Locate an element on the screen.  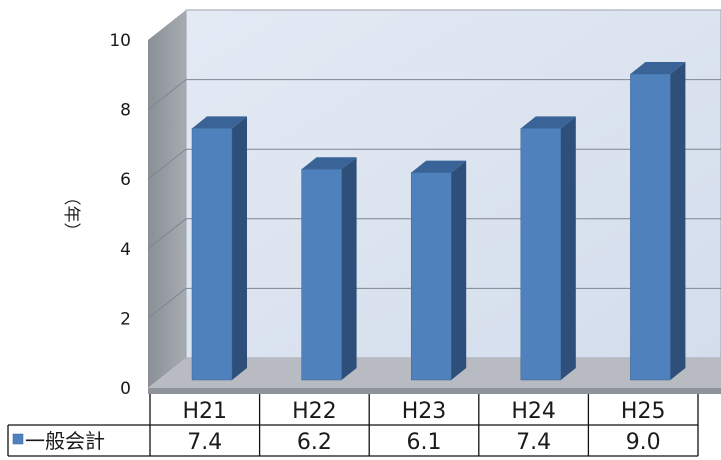
x-tick-label: H24 is located at coordinates (533, 411).